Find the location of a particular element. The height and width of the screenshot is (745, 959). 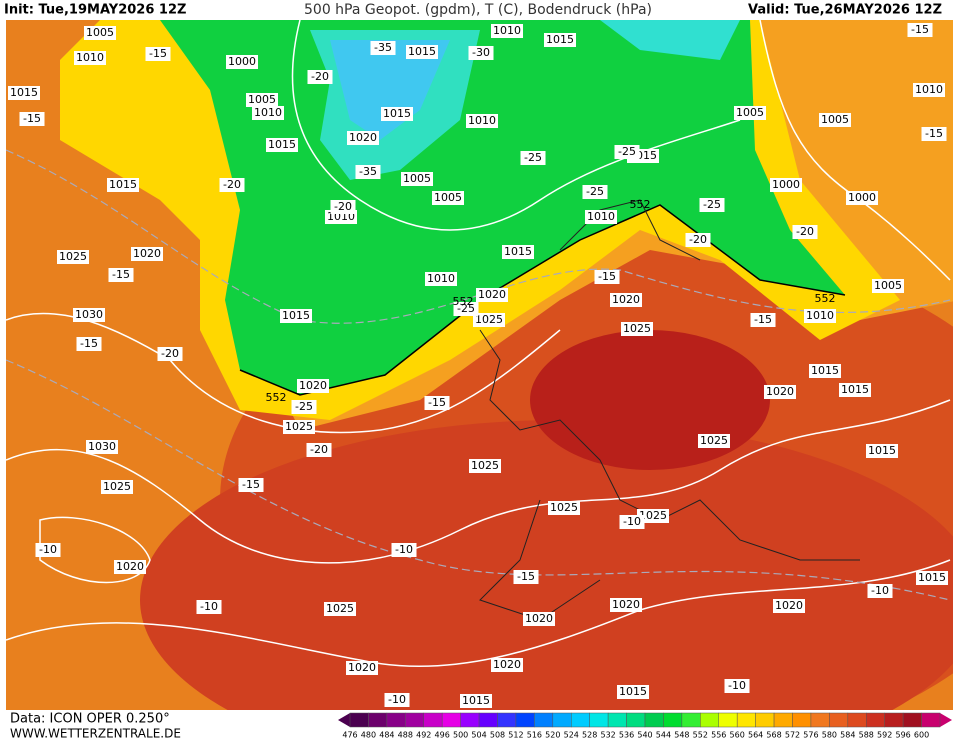

colorbar-label: 544 is located at coordinates (663, 735).